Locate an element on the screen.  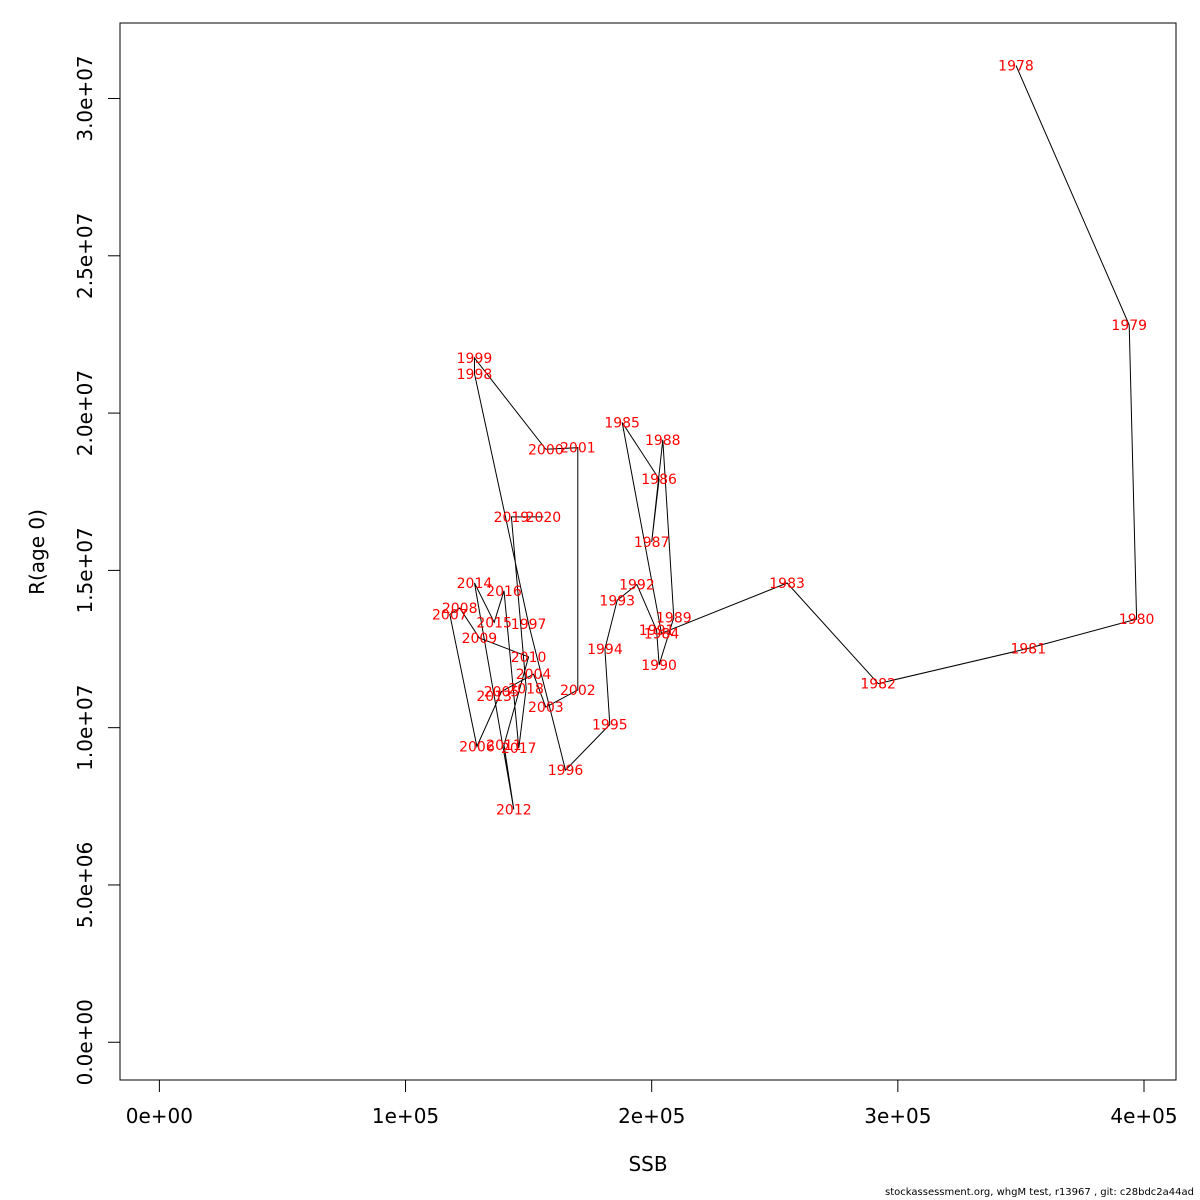
year-label-1994: 1994 is located at coordinates (605, 650).